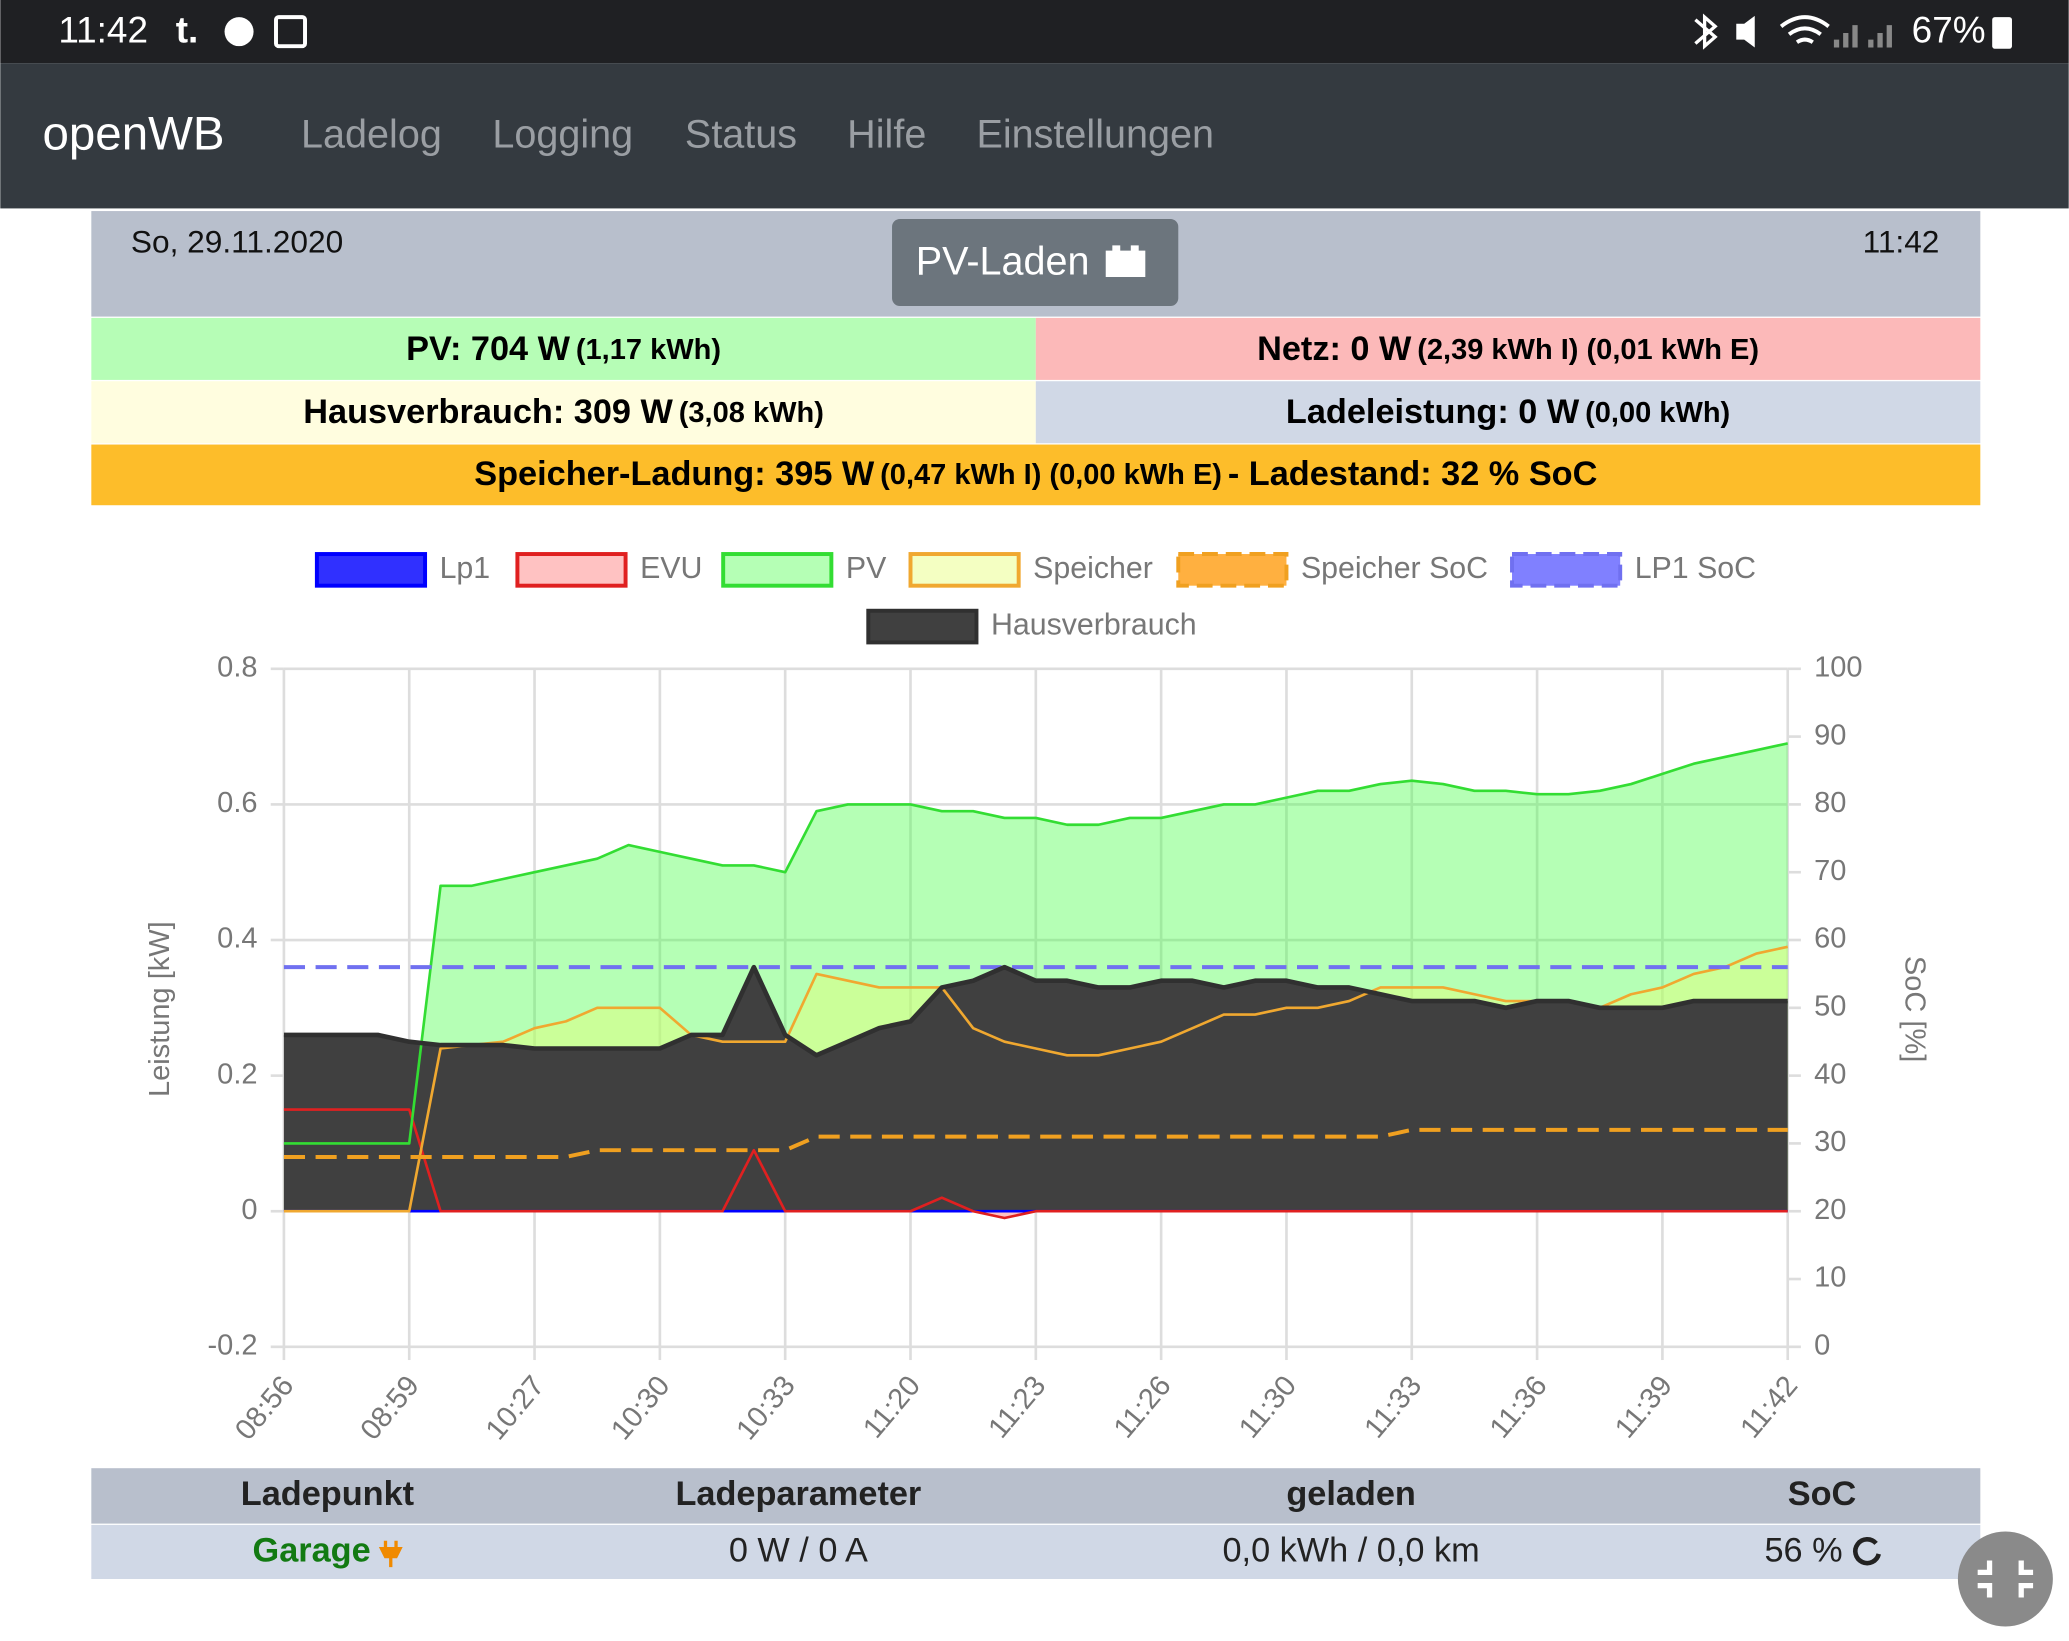 This screenshot has width=2069, height=1641. I want to click on status-bar, so click(1034, 32).